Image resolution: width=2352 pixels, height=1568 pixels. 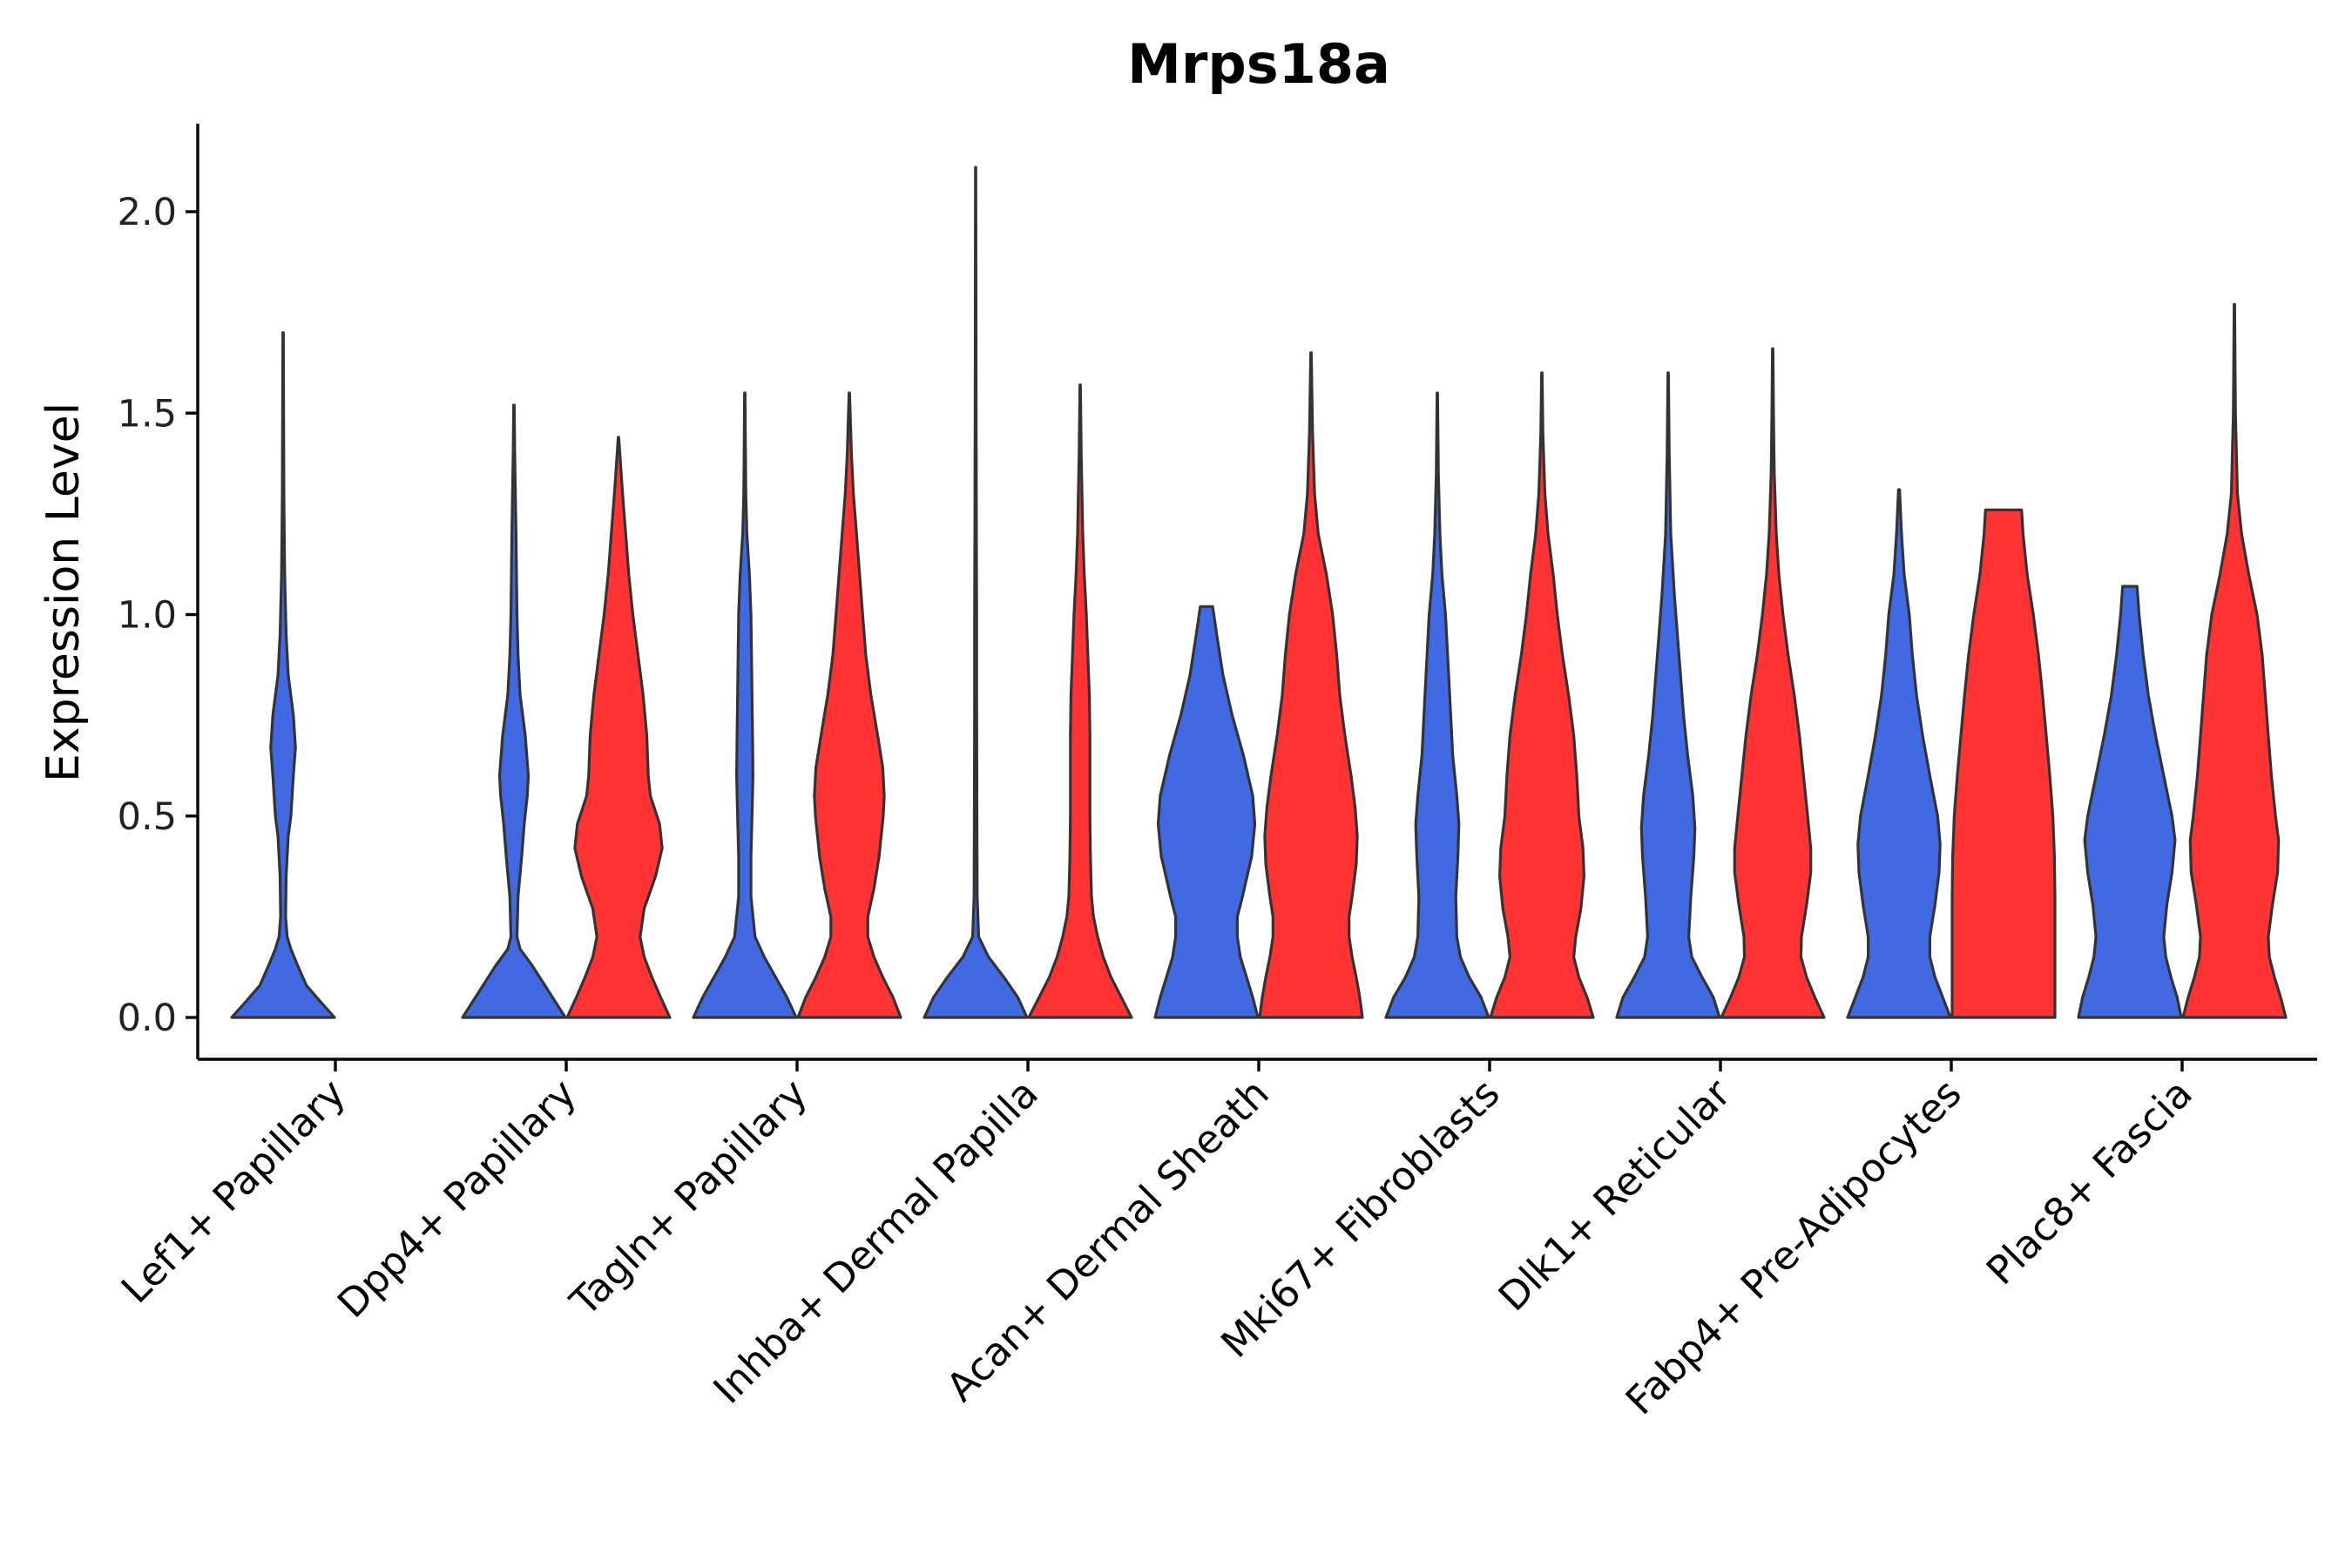 I want to click on y-axis-title: Expression Level, so click(x=64, y=592).